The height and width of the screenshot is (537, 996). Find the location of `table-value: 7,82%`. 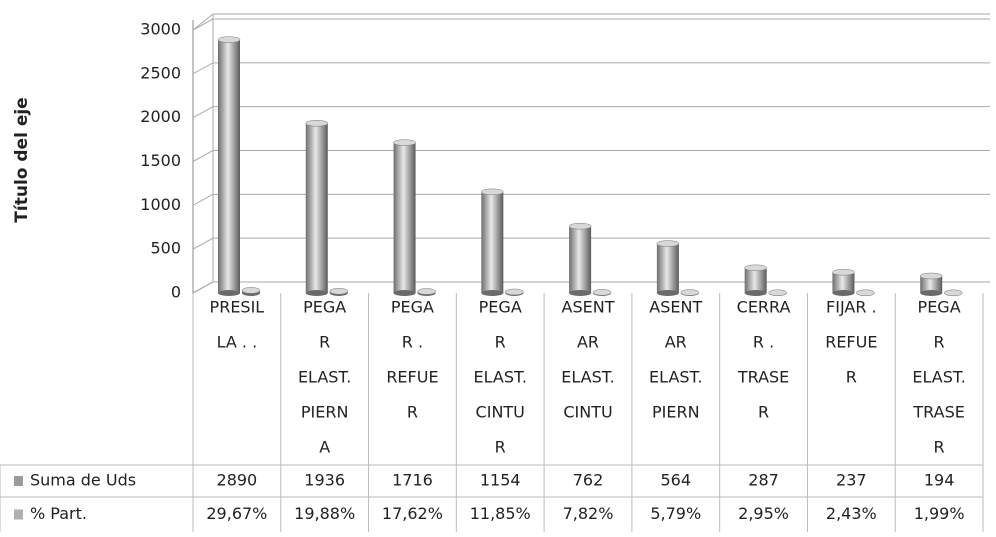

table-value: 7,82% is located at coordinates (588, 513).